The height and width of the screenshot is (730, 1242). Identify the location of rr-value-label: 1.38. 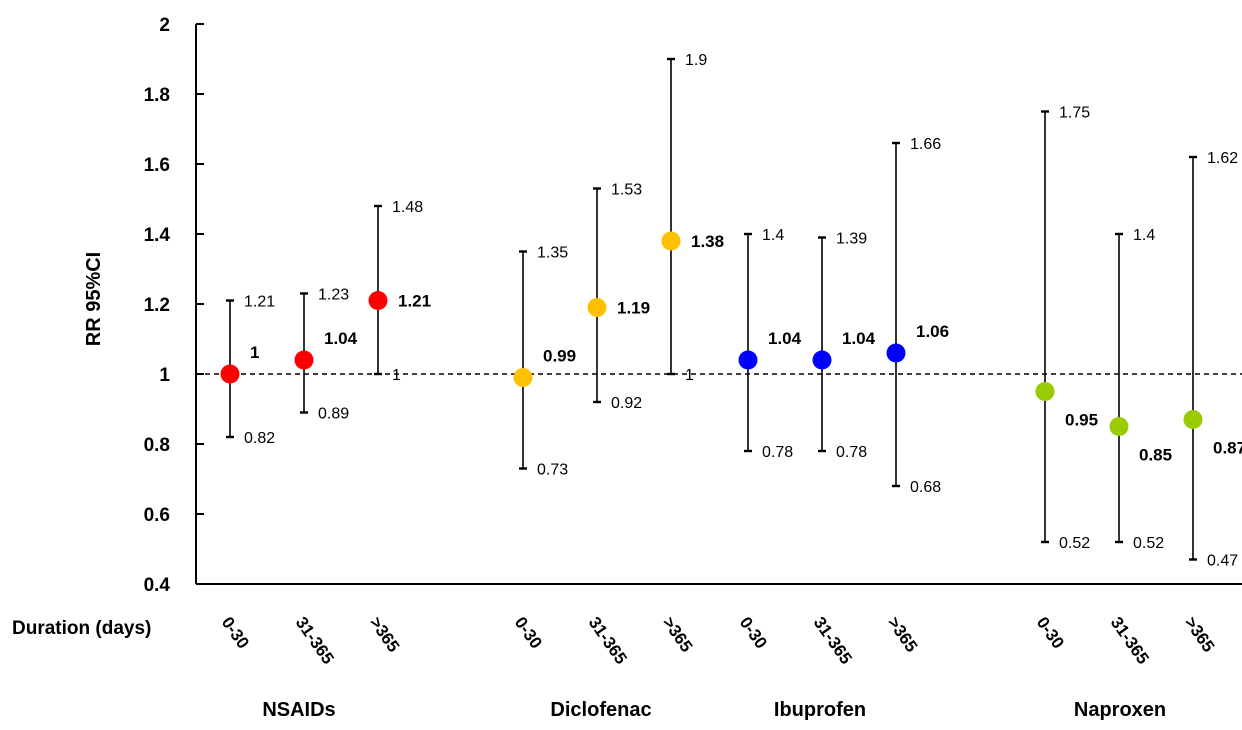
(707, 241).